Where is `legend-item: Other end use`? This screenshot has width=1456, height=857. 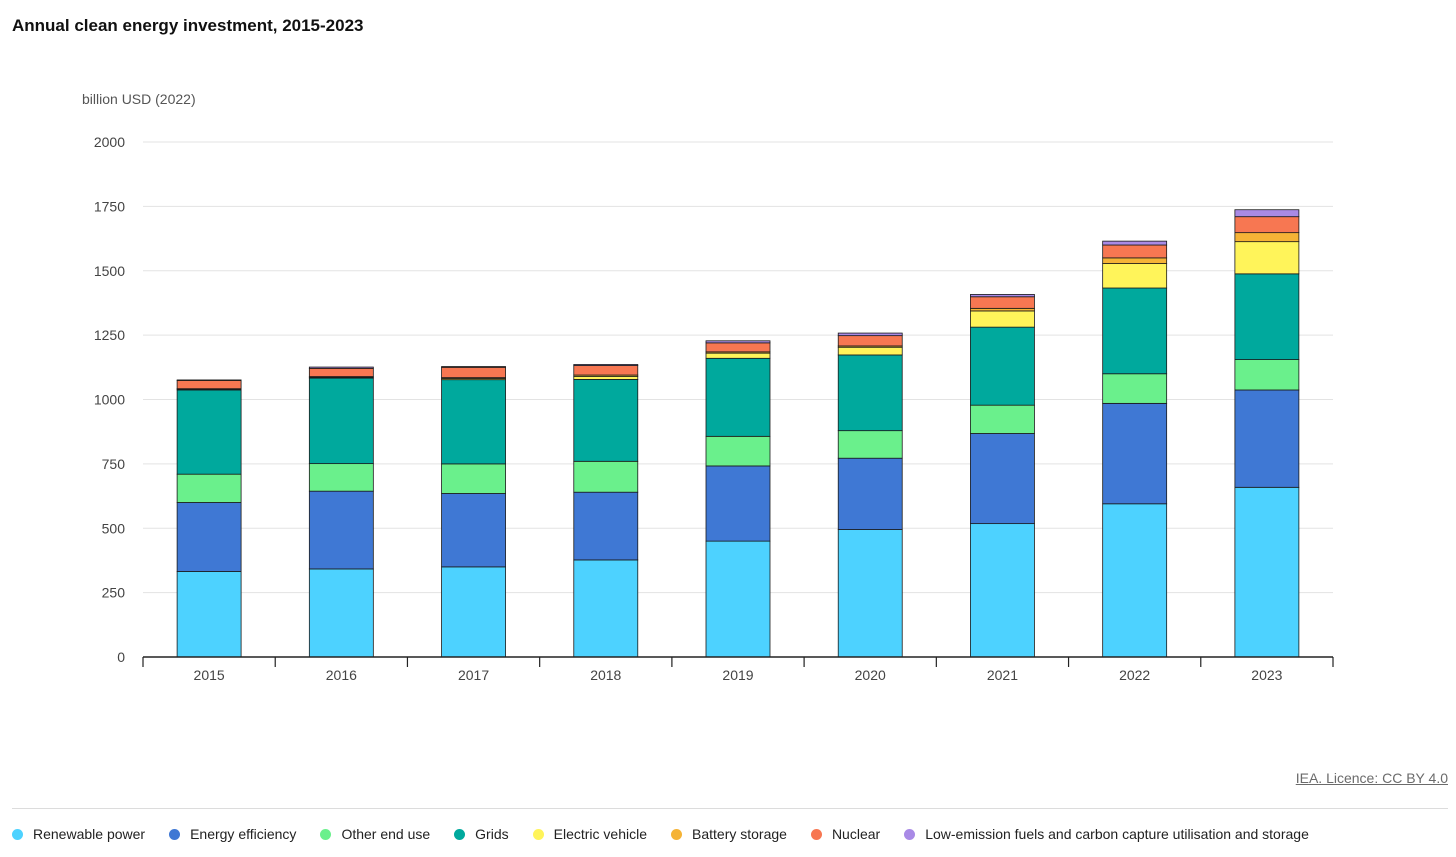 legend-item: Other end use is located at coordinates (375, 834).